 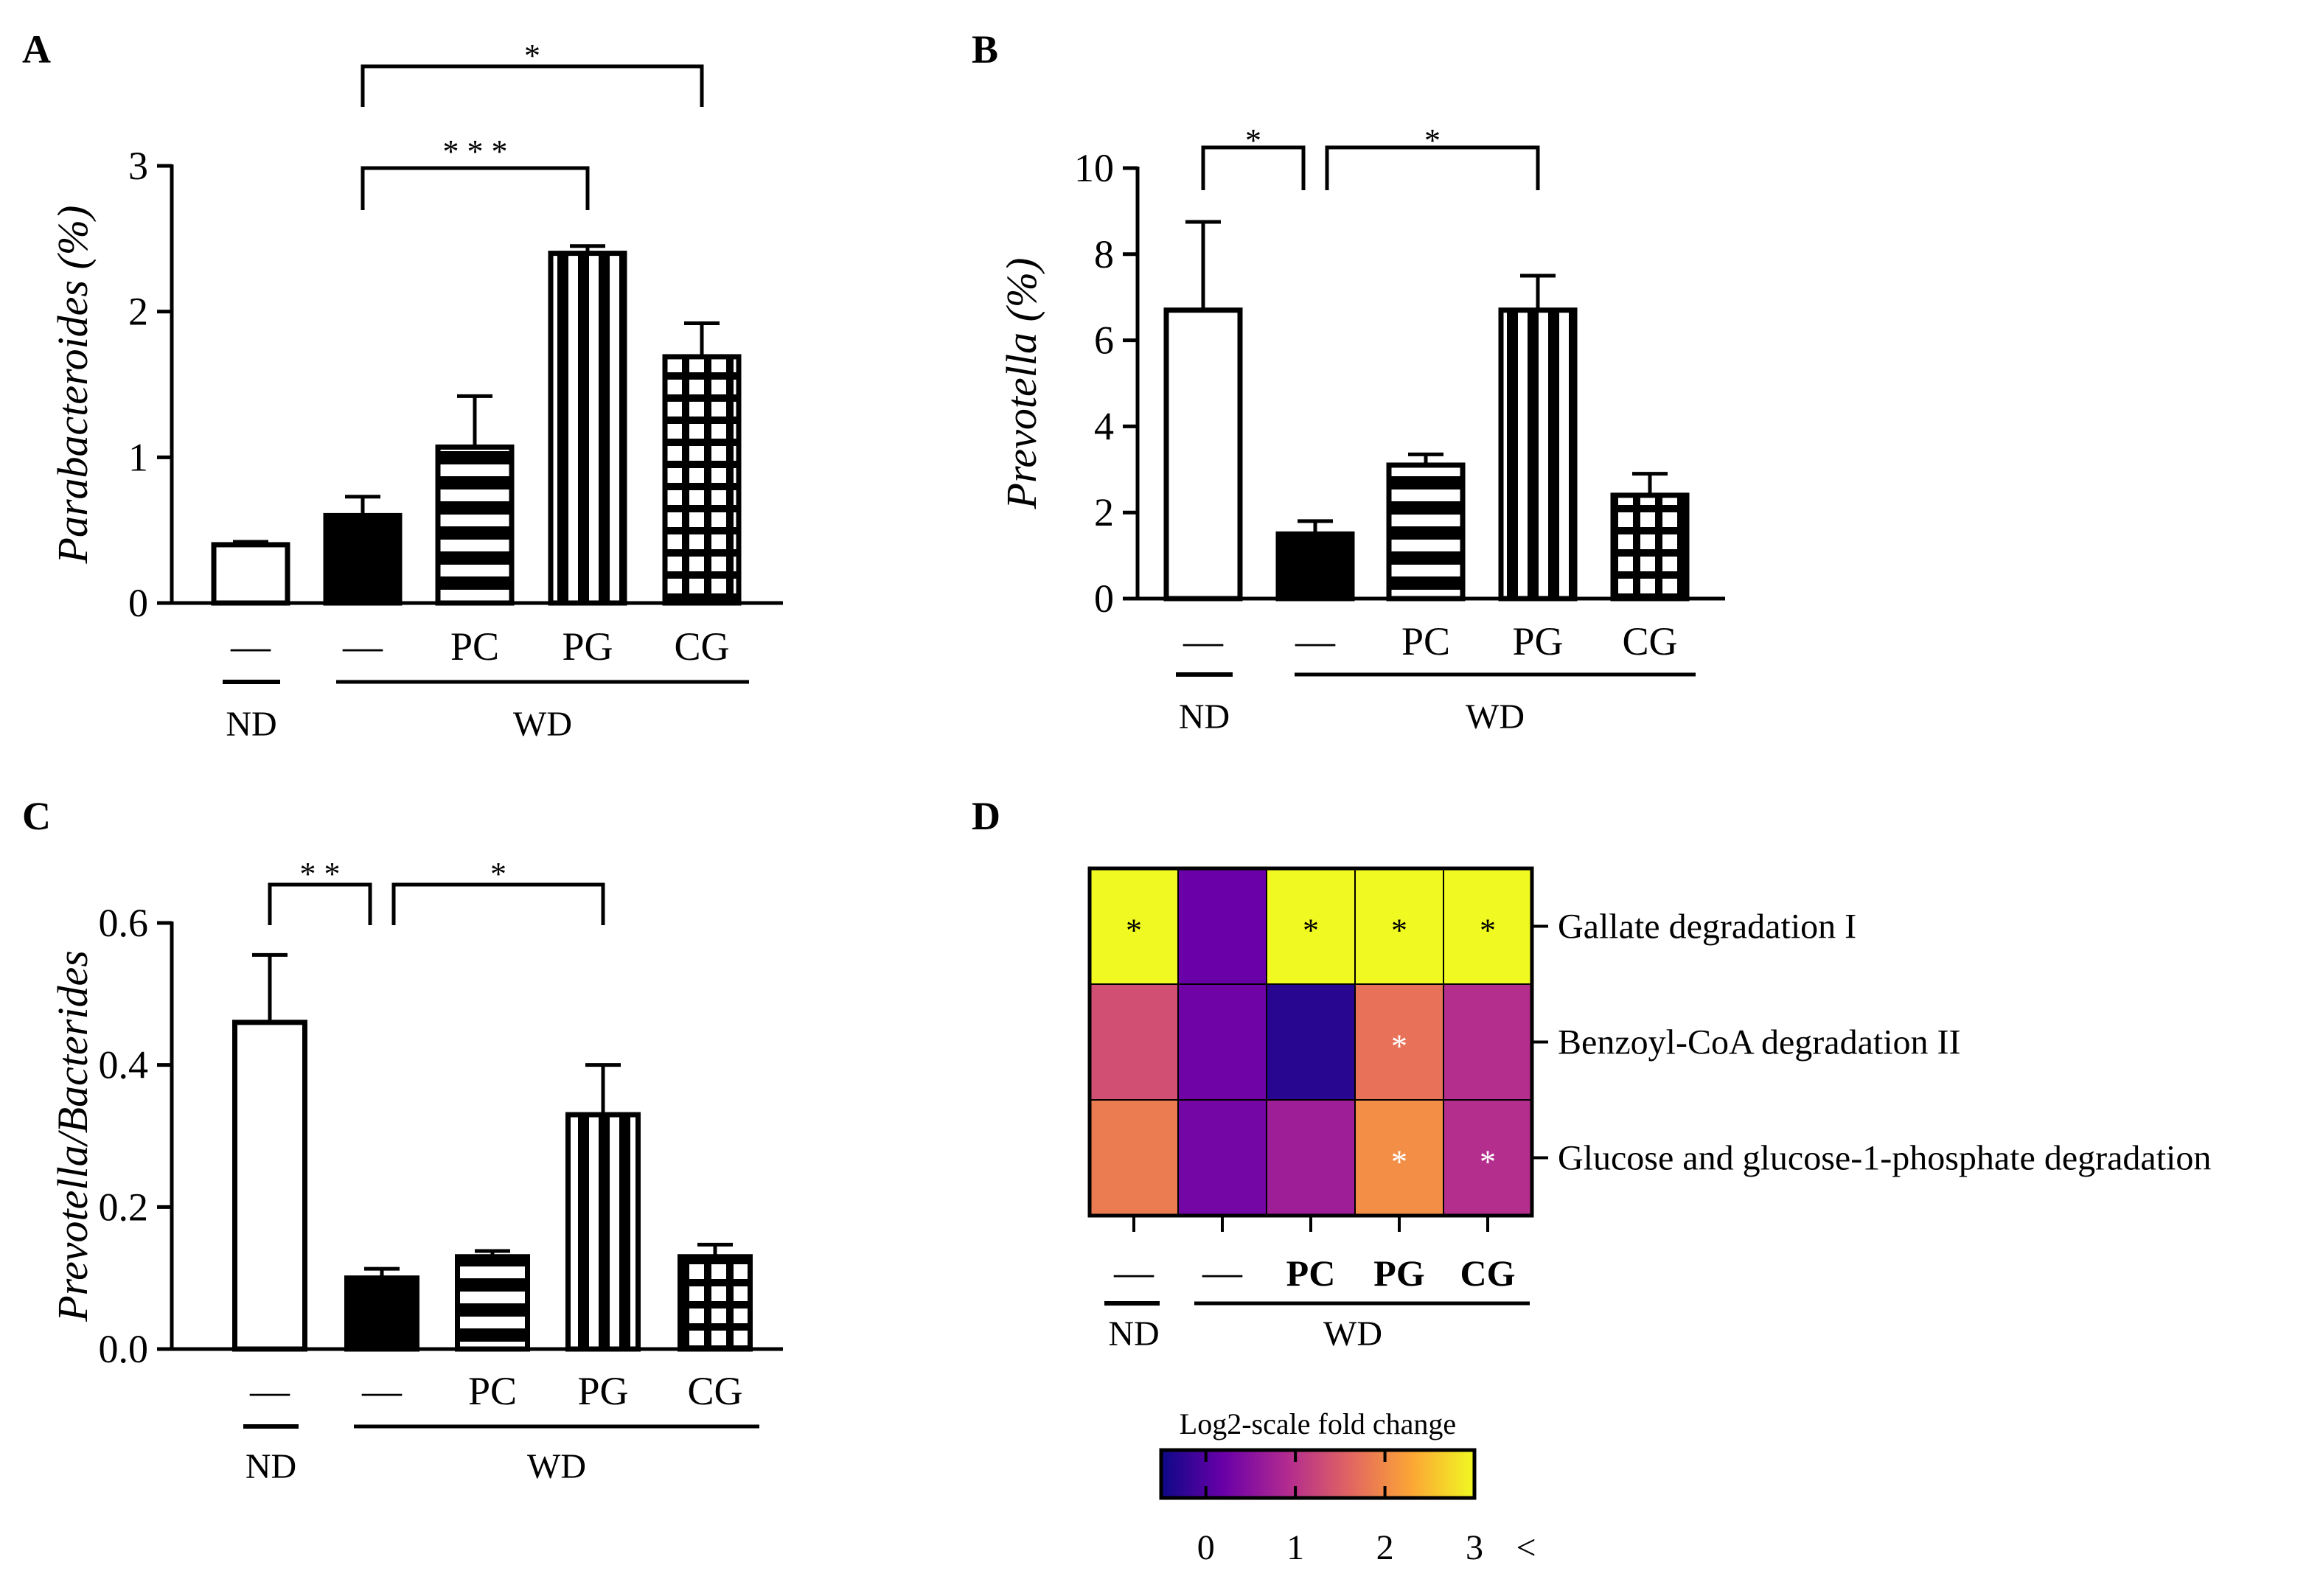 What do you see at coordinates (986, 816) in the screenshot?
I see `panel-letter-d: D` at bounding box center [986, 816].